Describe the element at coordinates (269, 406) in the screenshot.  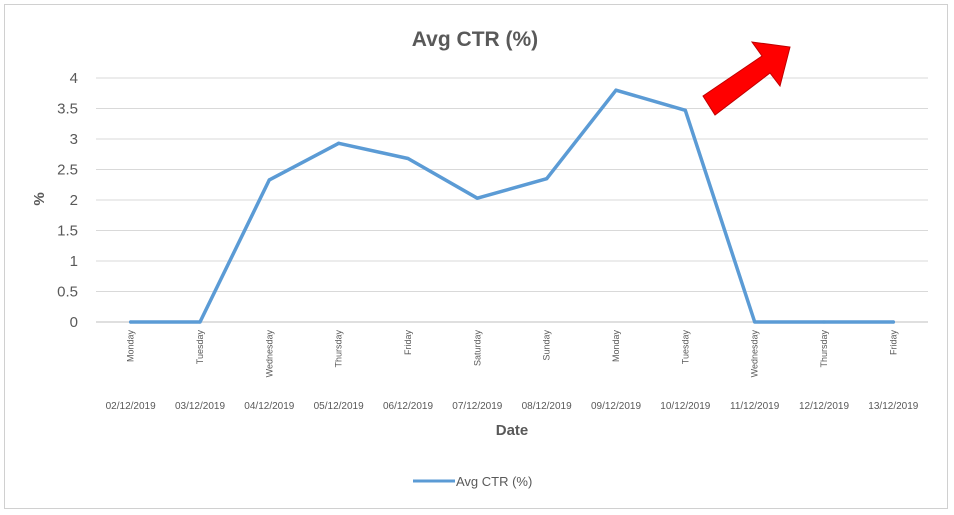
I see `x-tick-date: 04/12/2019` at that location.